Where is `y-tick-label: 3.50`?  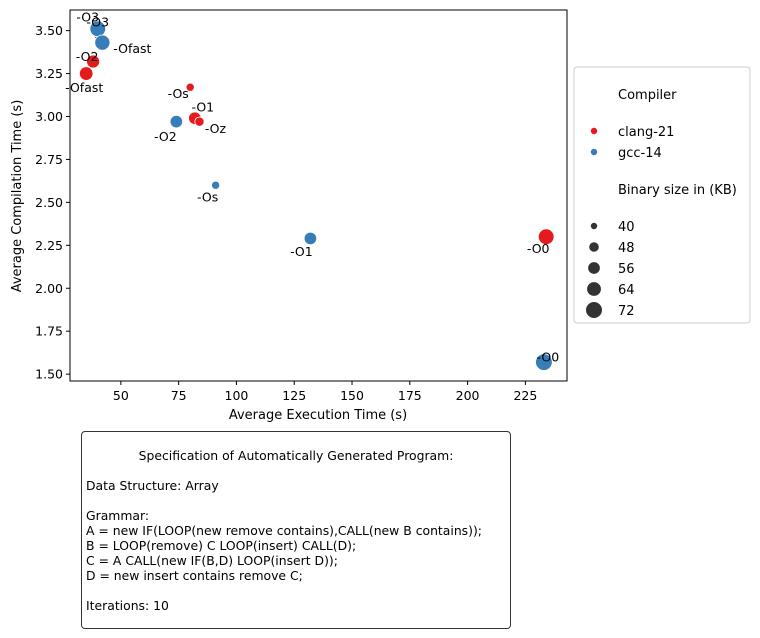
y-tick-label: 3.50 is located at coordinates (49, 30).